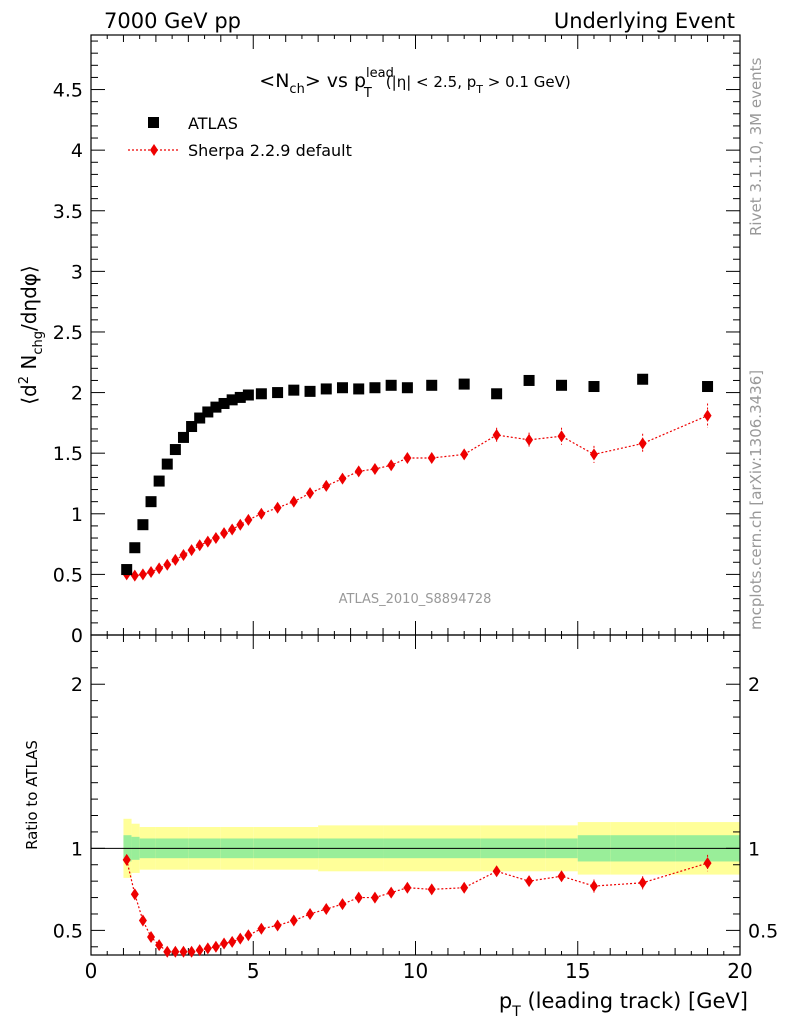 The height and width of the screenshot is (1024, 786). What do you see at coordinates (77, 151) in the screenshot?
I see `main-y-tick-label: 4` at bounding box center [77, 151].